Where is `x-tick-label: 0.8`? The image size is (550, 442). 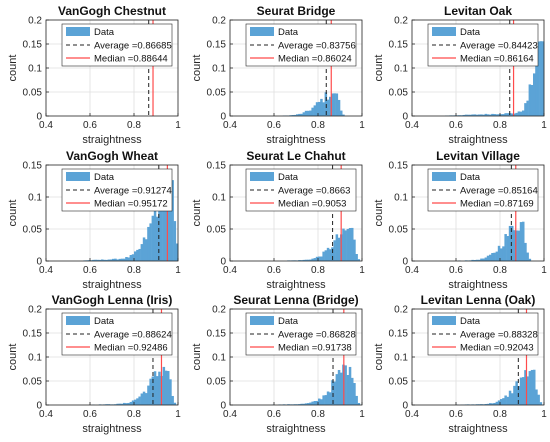 x-tick-label: 0.8 is located at coordinates (500, 414).